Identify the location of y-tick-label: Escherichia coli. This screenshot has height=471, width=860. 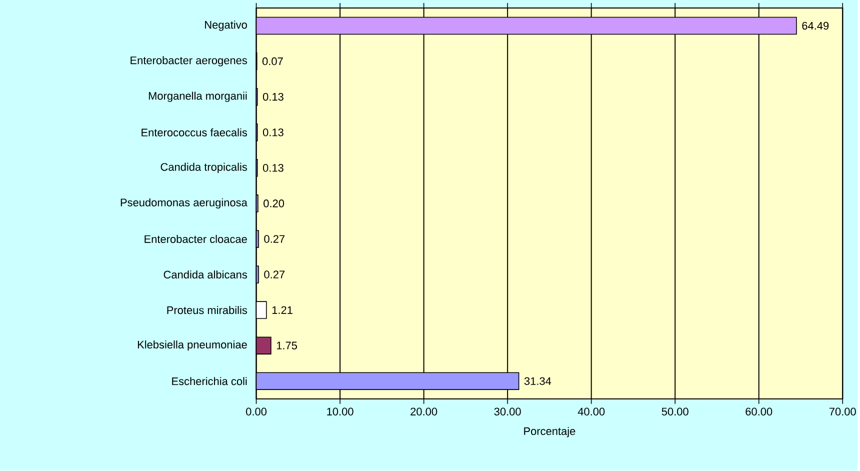
(209, 381).